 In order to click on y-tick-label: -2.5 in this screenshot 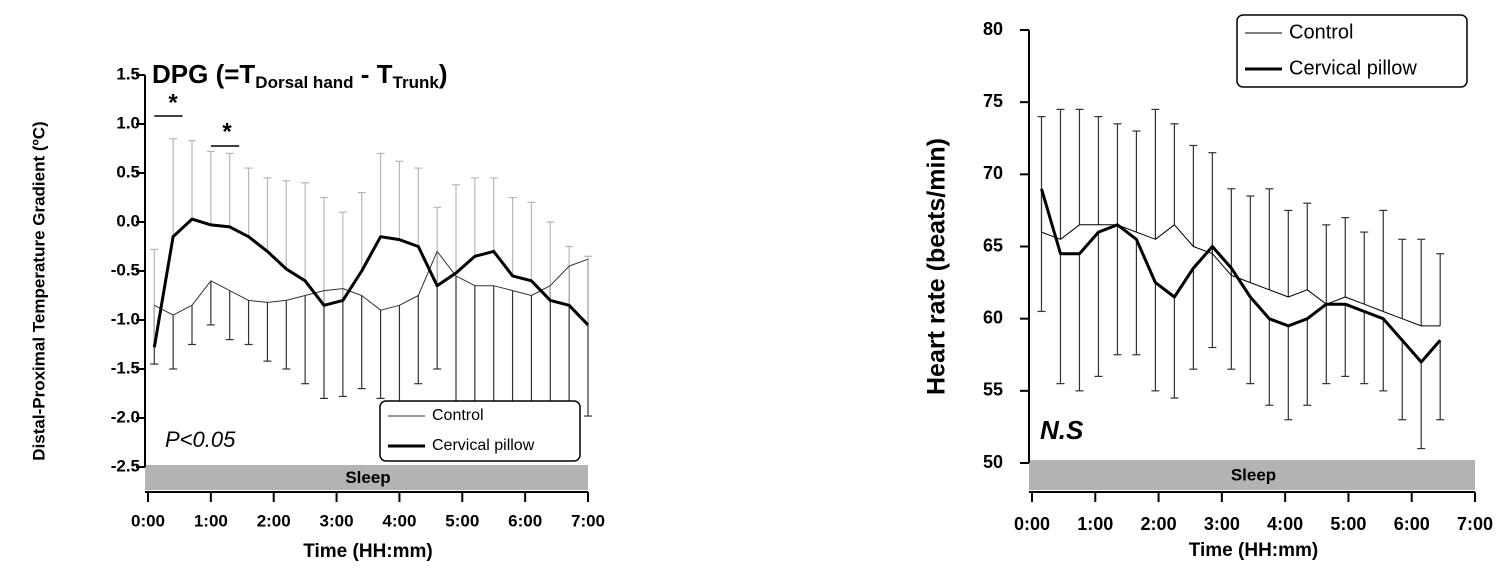, I will do `click(125, 465)`.